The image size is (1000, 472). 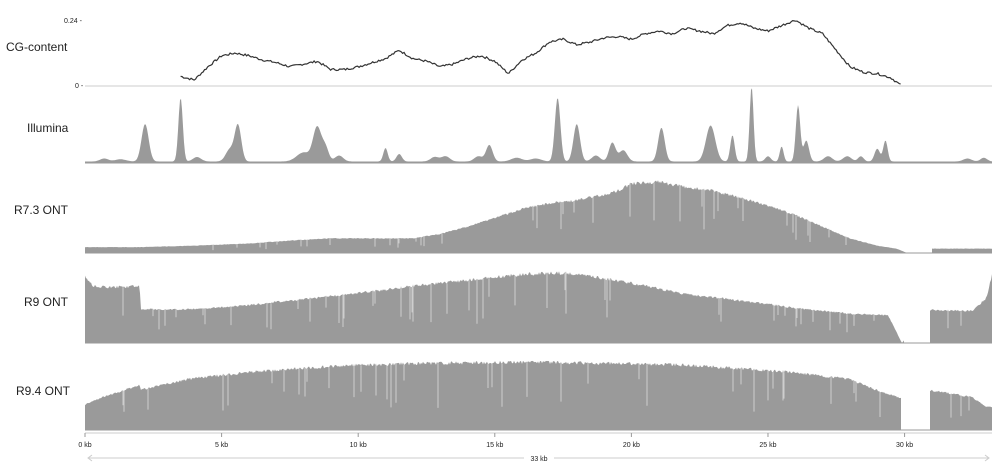 I want to click on x-tick-label: 20 kb, so click(x=631, y=445).